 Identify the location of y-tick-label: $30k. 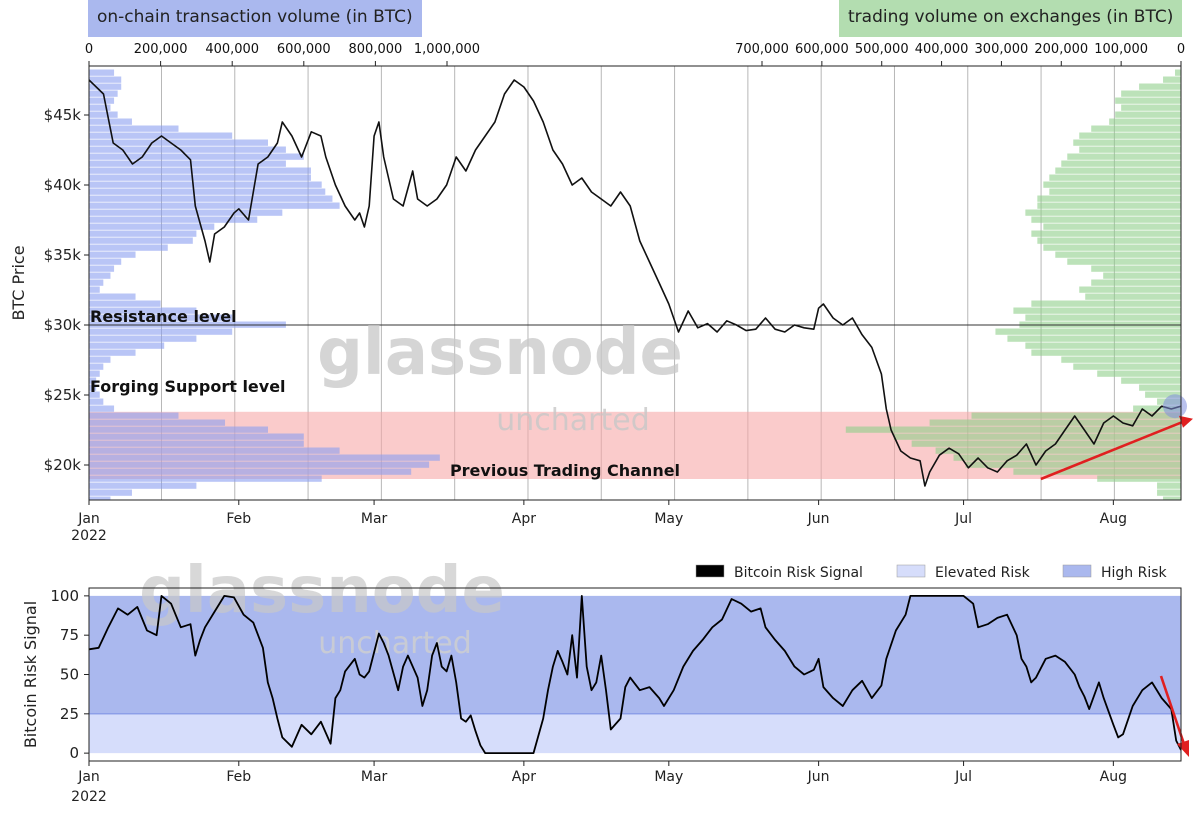
(63, 325).